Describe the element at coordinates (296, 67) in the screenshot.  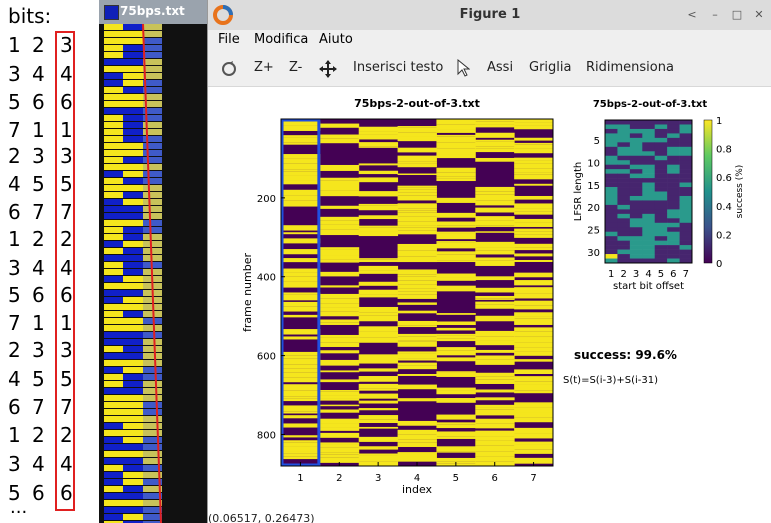
I see `zoom-out-button: Z-` at that location.